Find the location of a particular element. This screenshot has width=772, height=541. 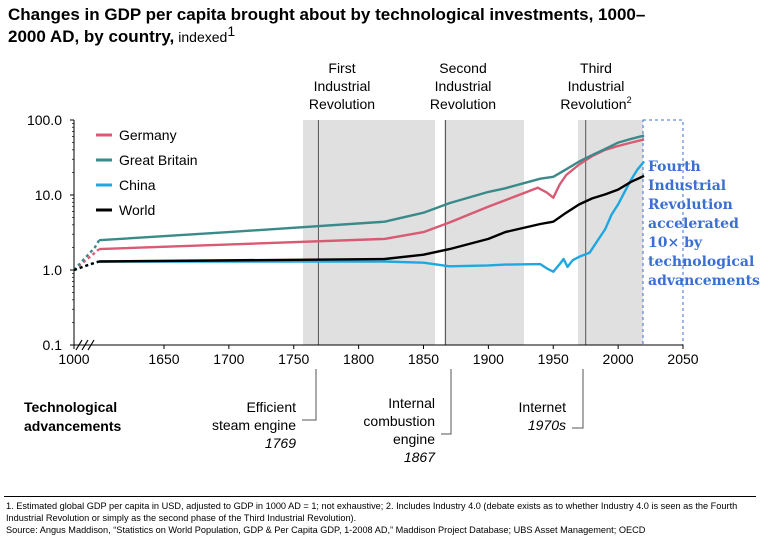

y-tick-label: 10.0 is located at coordinates (48, 195).